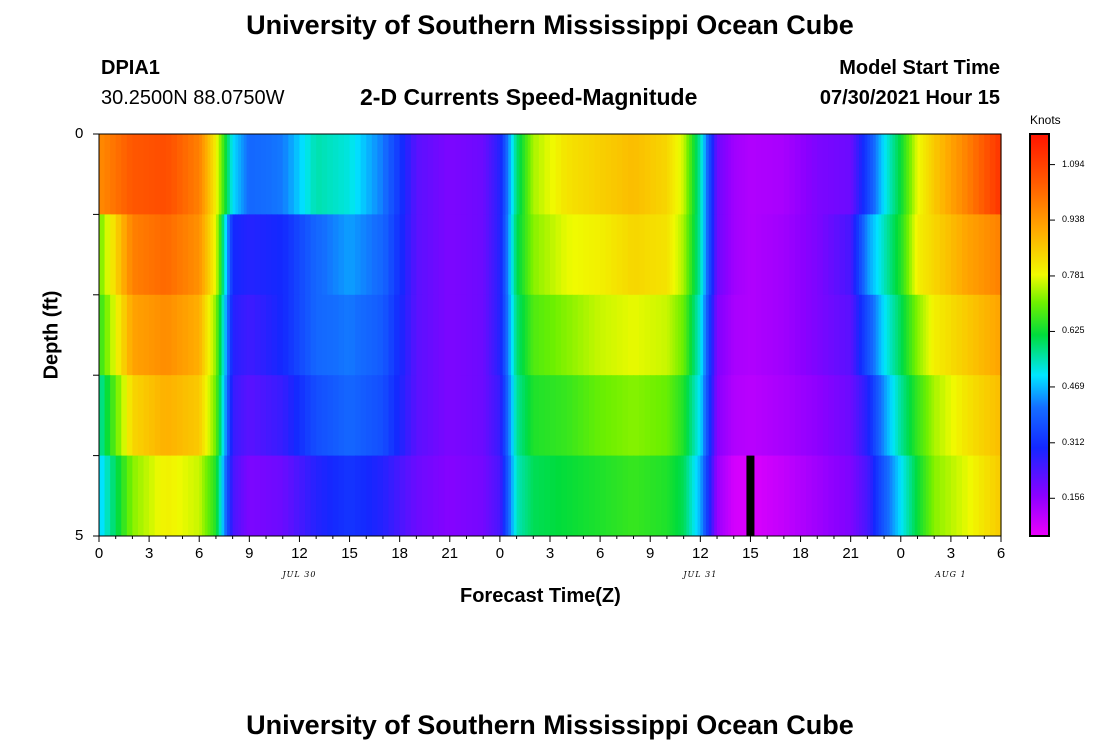 Image resolution: width=1100 pixels, height=750 pixels. I want to click on station-location: 30.2500N 88.0750W, so click(193, 98).